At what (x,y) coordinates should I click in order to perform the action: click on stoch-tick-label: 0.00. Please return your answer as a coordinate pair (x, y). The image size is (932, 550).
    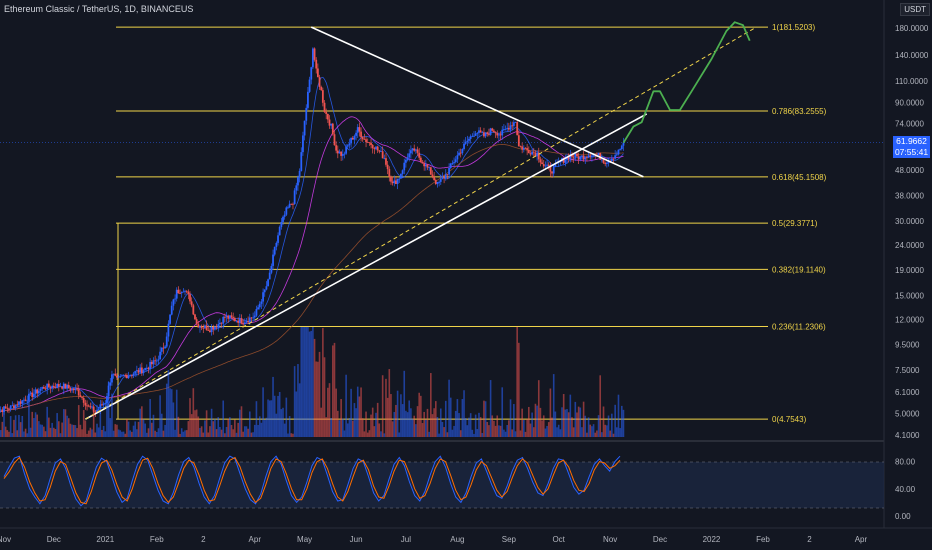
    Looking at the image, I should click on (903, 516).